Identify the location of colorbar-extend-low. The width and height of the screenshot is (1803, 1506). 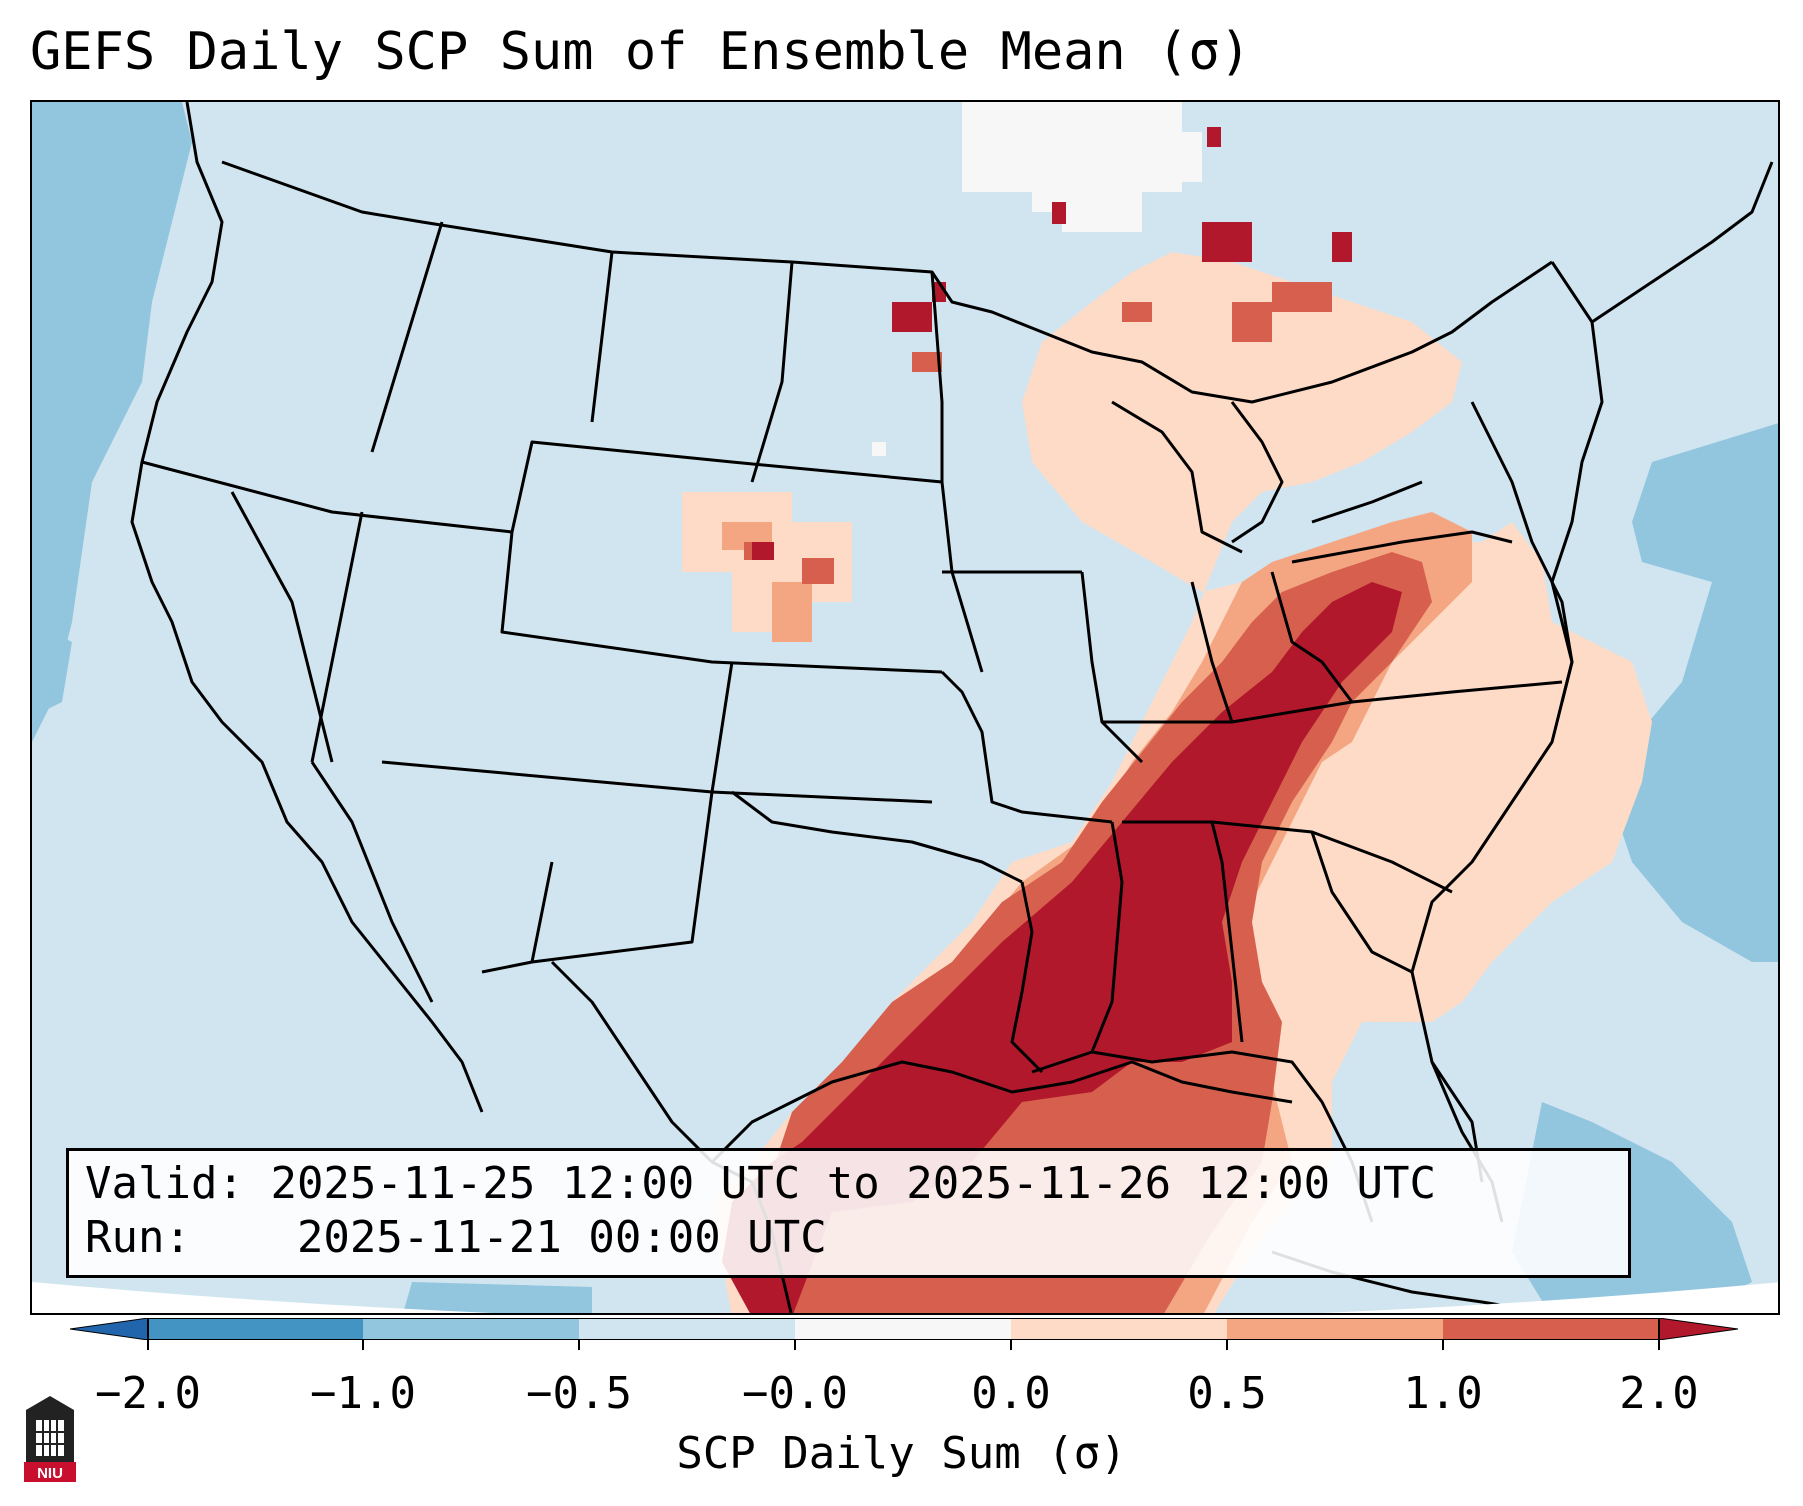
(109, 1329).